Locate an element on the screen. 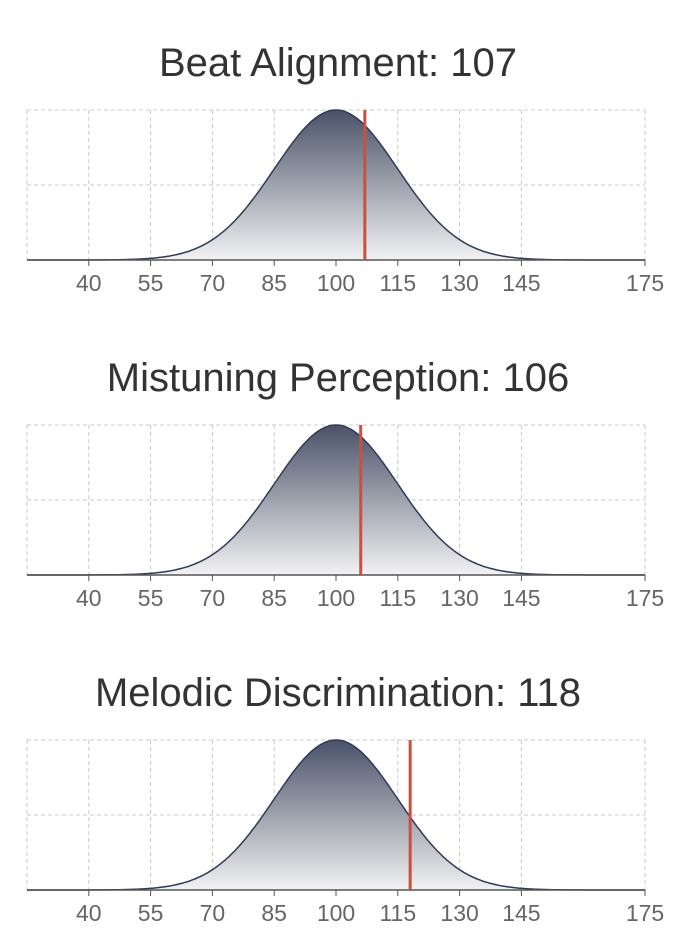  chart-title: Beat Alignment: 107 is located at coordinates (338, 63).